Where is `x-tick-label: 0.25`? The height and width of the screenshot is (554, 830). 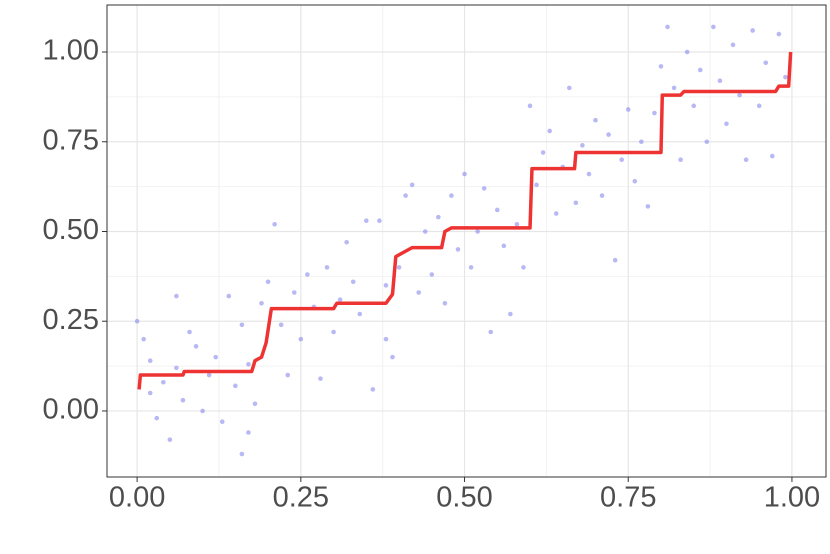
x-tick-label: 0.25 is located at coordinates (301, 498).